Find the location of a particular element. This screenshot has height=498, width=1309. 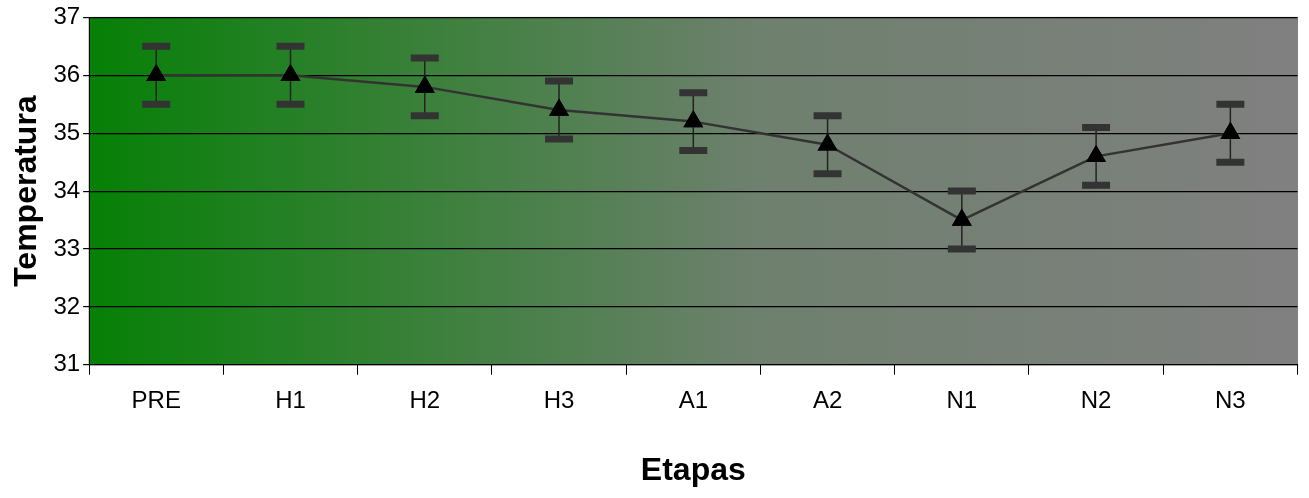

x-tick-label: PRE is located at coordinates (156, 399).